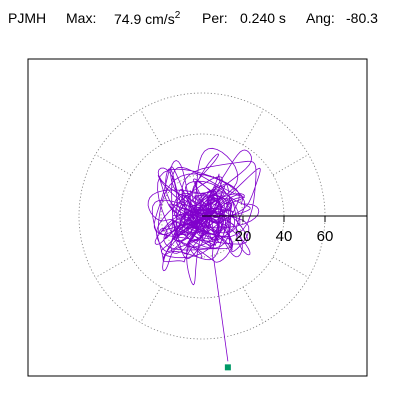 The width and height of the screenshot is (400, 400). I want to click on end-point-marker, so click(227, 367).